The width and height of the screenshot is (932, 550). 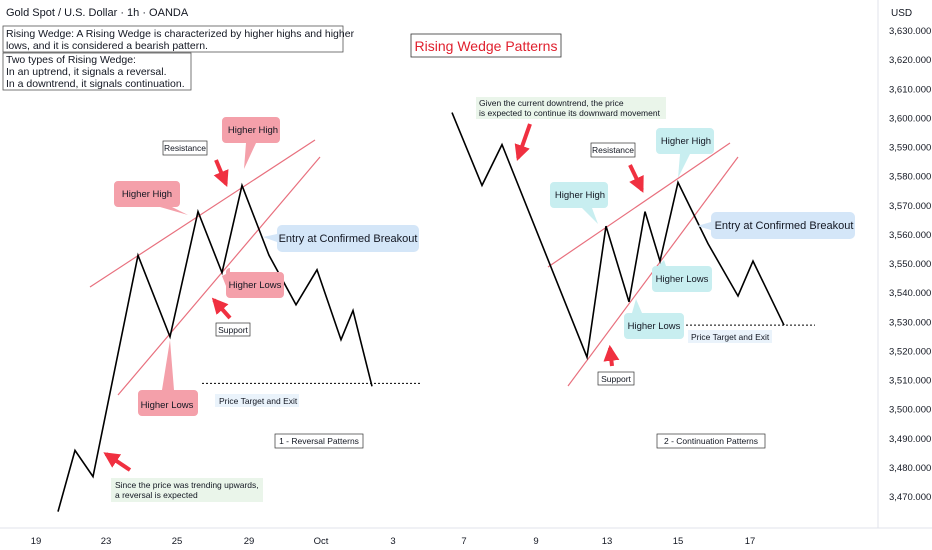 I want to click on higher-lows-label-2: Higher Lows, so click(x=253, y=283).